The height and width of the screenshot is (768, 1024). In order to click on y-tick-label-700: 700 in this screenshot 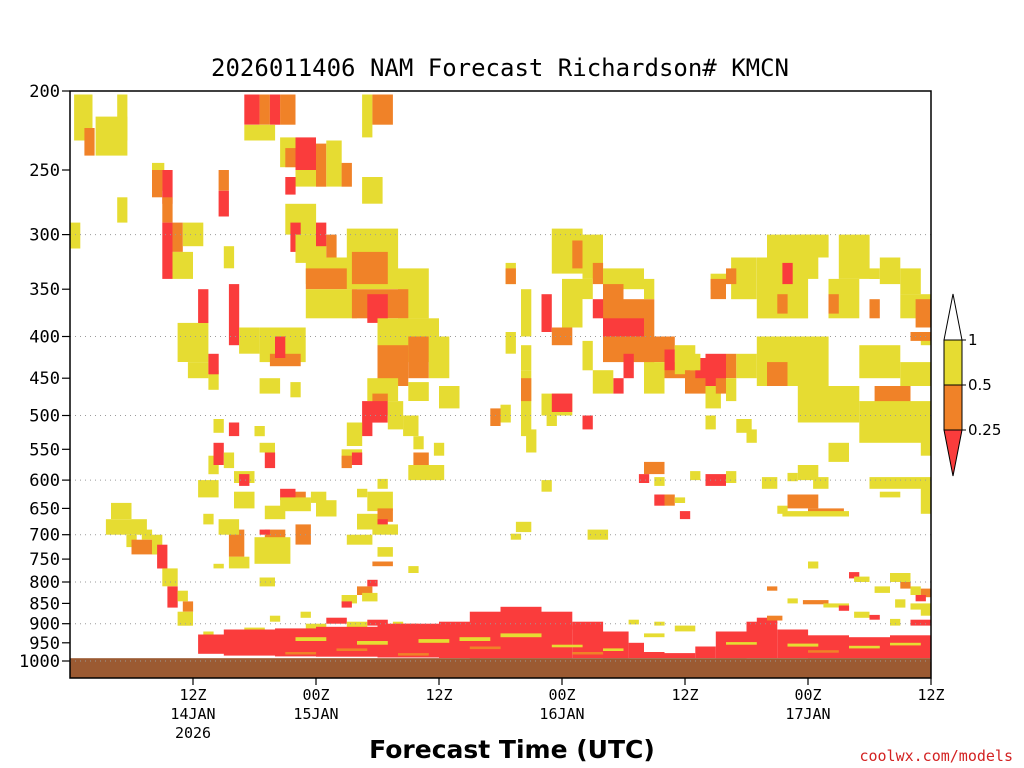, I will do `click(44, 536)`.